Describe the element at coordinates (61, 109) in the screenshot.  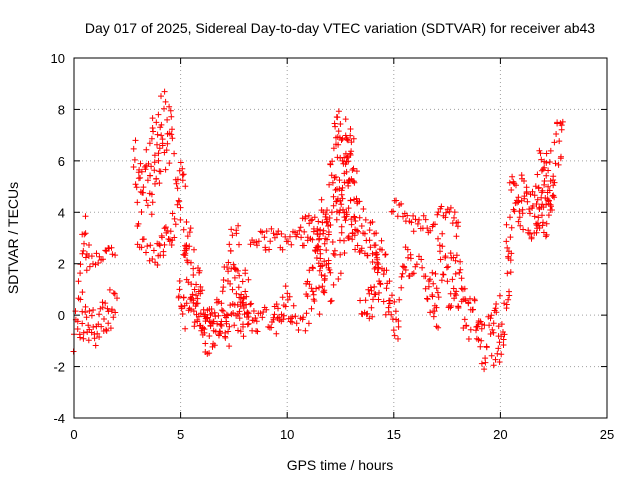
I see `y-tick-label: 8` at that location.